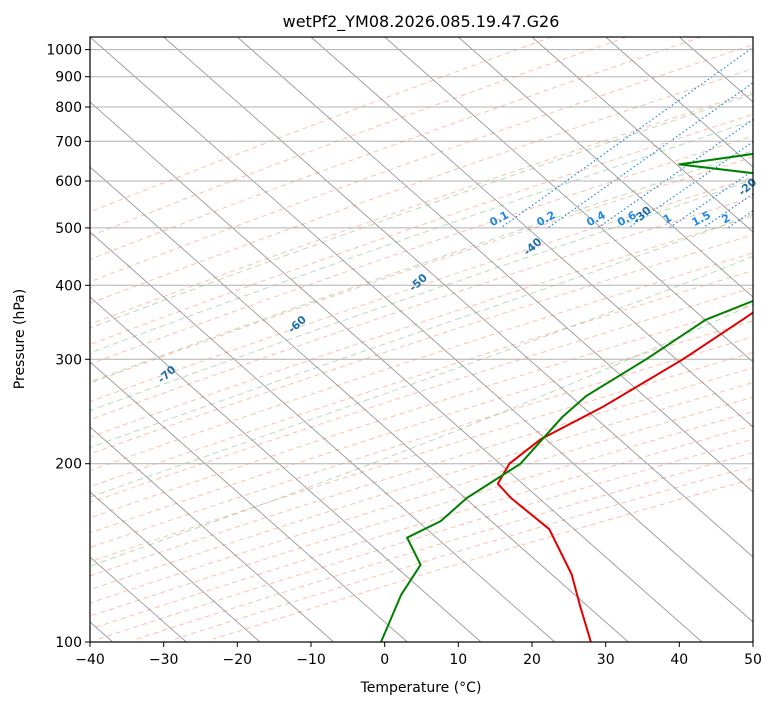 The image size is (775, 708). What do you see at coordinates (311, 660) in the screenshot?
I see `x-tick-label: −10` at bounding box center [311, 660].